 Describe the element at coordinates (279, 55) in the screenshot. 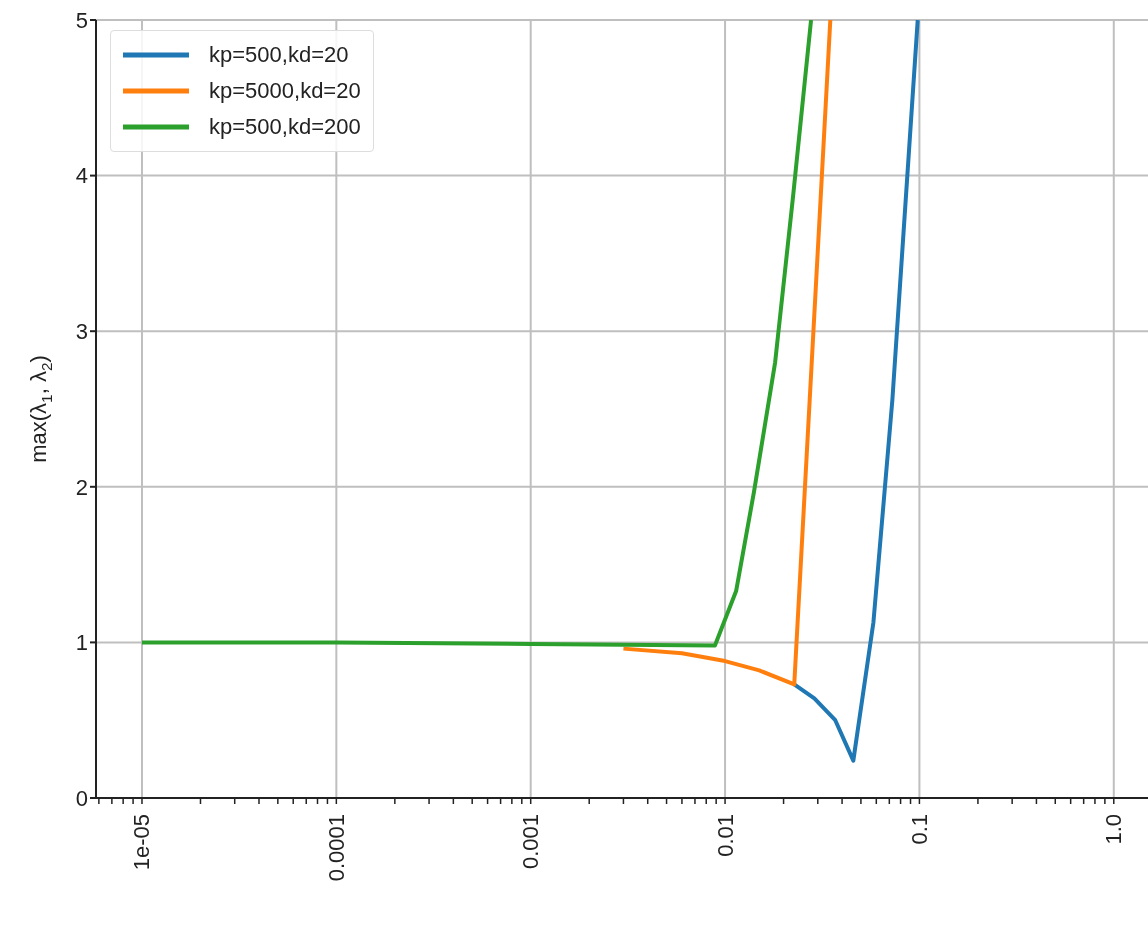

I see `legend-label: kp=500,kd=20` at that location.